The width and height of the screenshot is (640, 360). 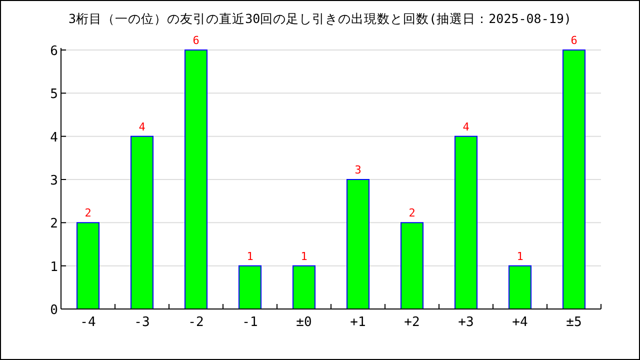 I want to click on x-tick-label: +1, so click(x=358, y=322).